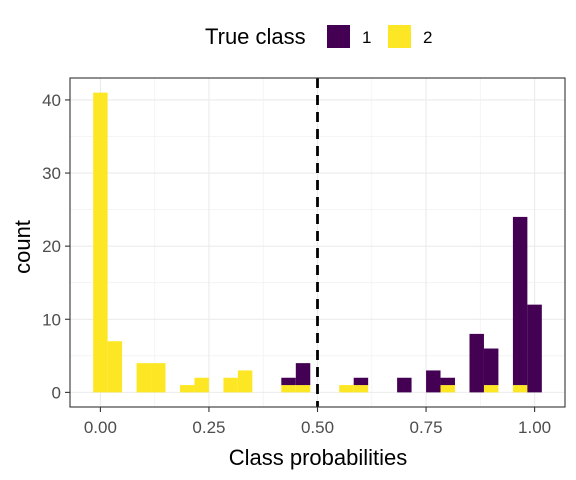 The height and width of the screenshot is (480, 576). I want to click on y-tick-label: 40, so click(51, 100).